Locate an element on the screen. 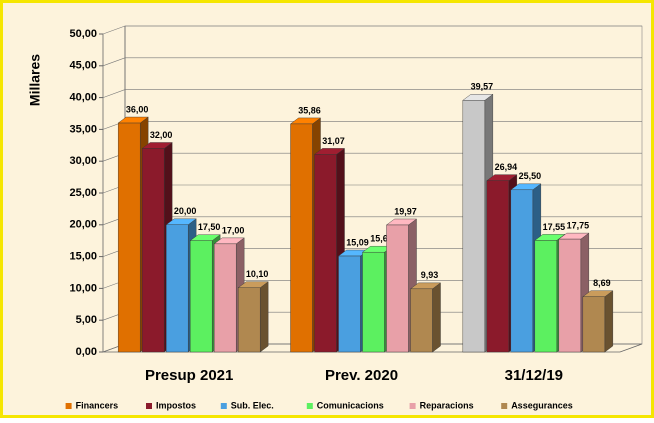 This screenshot has height=423, width=654. legend-label: Comunicacions is located at coordinates (350, 405).